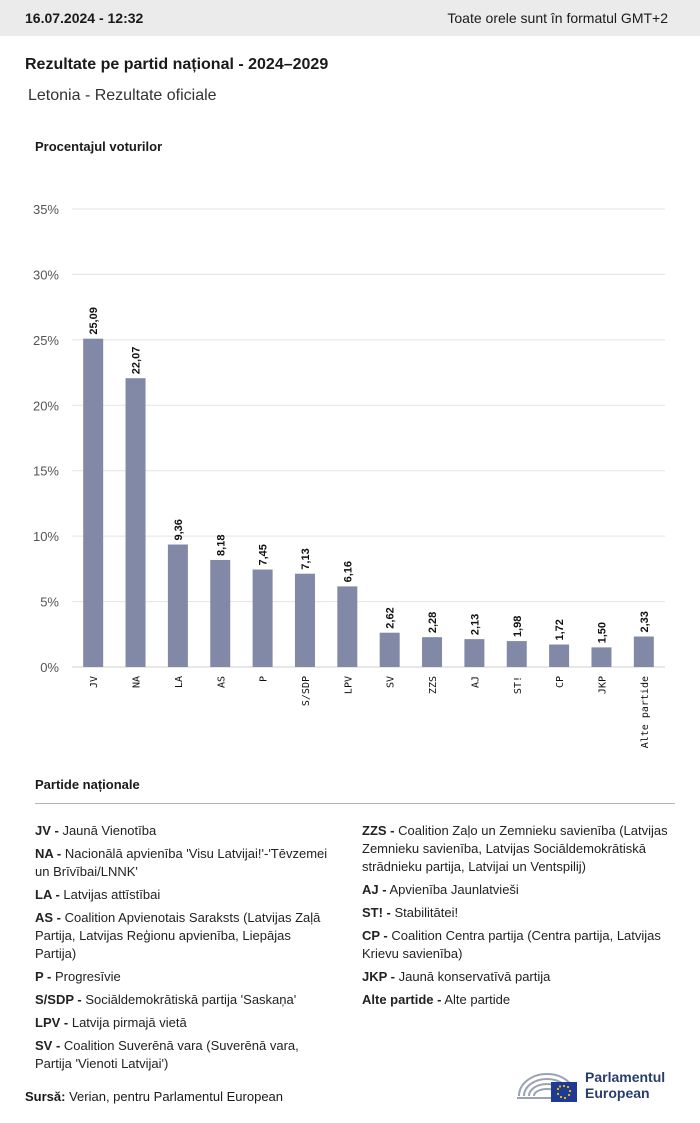  I want to click on parliament-hemicycle-icon, so click(547, 1087).